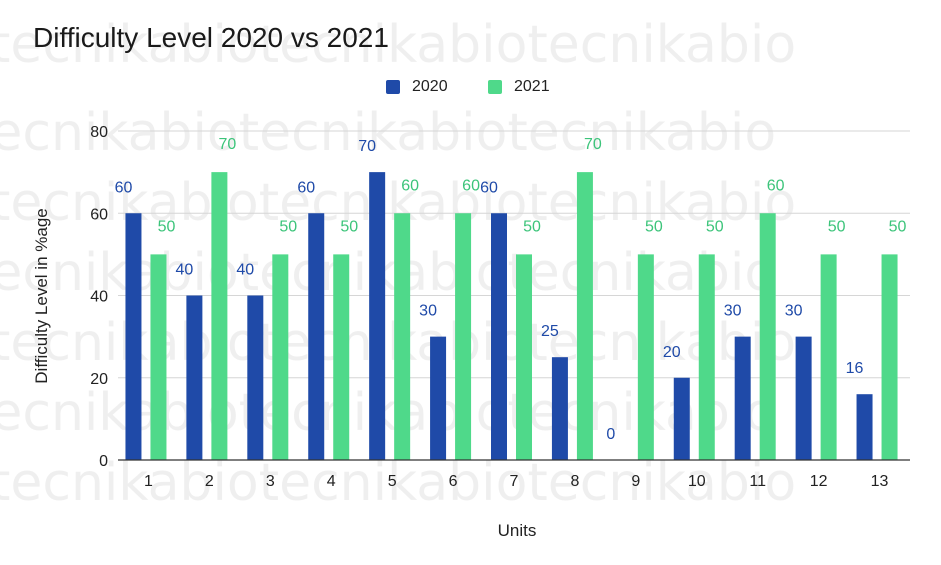 The width and height of the screenshot is (941, 565). I want to click on x-tick-label: 7, so click(514, 481).